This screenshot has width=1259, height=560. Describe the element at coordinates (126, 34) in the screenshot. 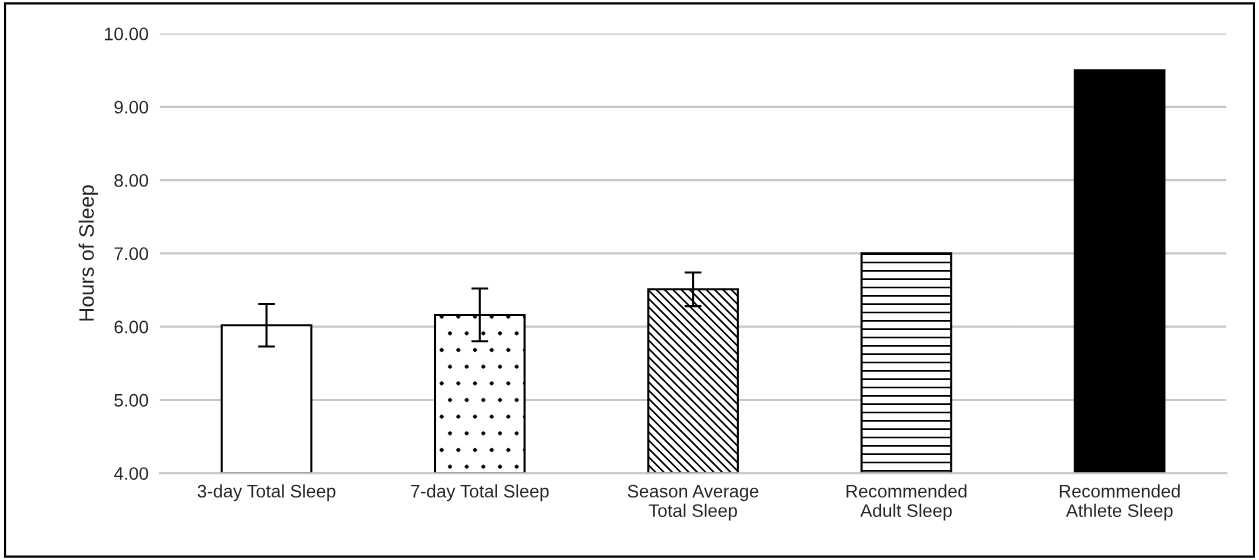

I see `y-tick-label: 10.00` at that location.